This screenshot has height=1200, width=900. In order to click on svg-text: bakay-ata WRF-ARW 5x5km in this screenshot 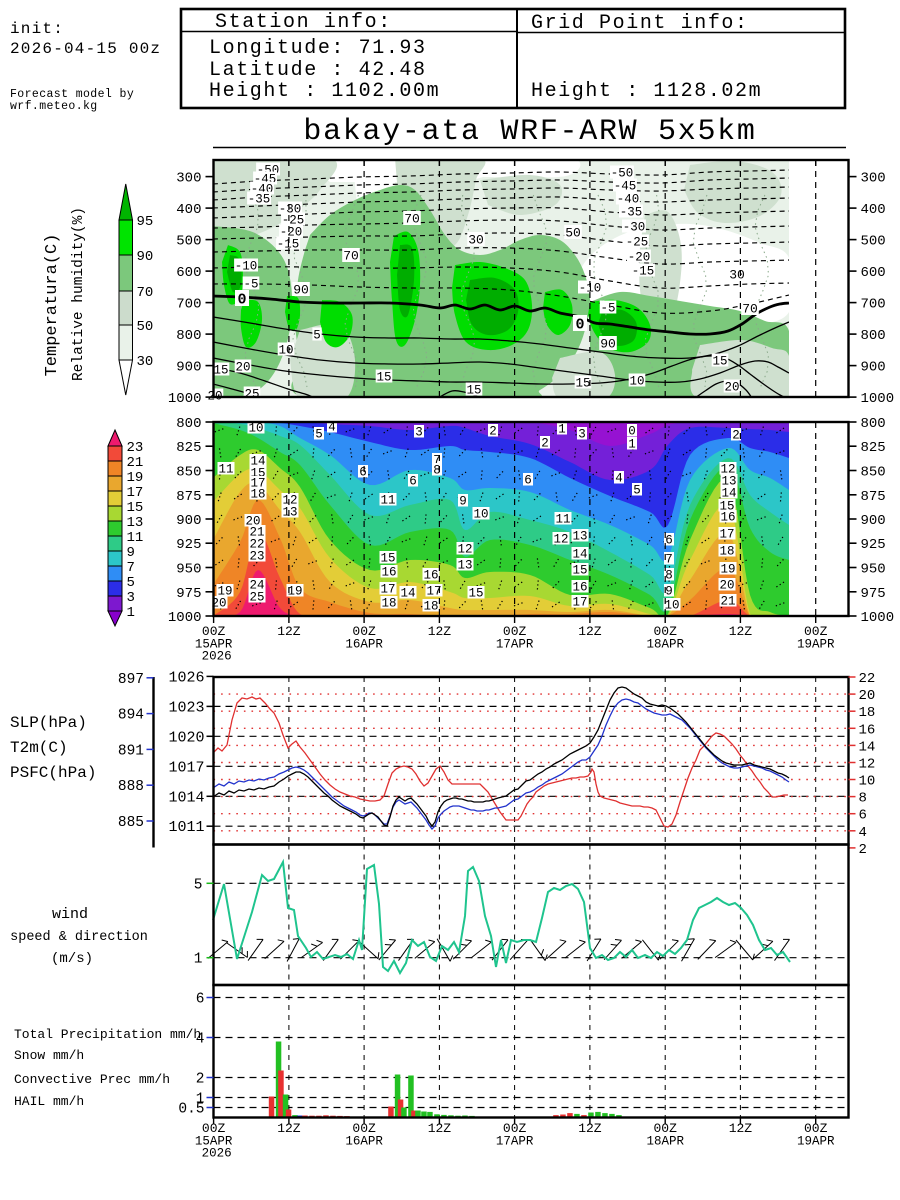, I will do `click(529, 132)`.